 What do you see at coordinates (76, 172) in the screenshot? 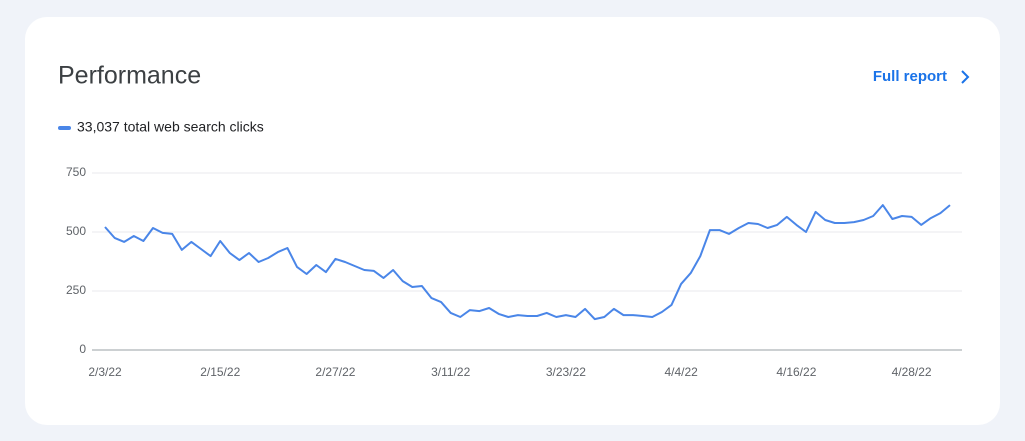
I see `y-tick-label: 750` at bounding box center [76, 172].